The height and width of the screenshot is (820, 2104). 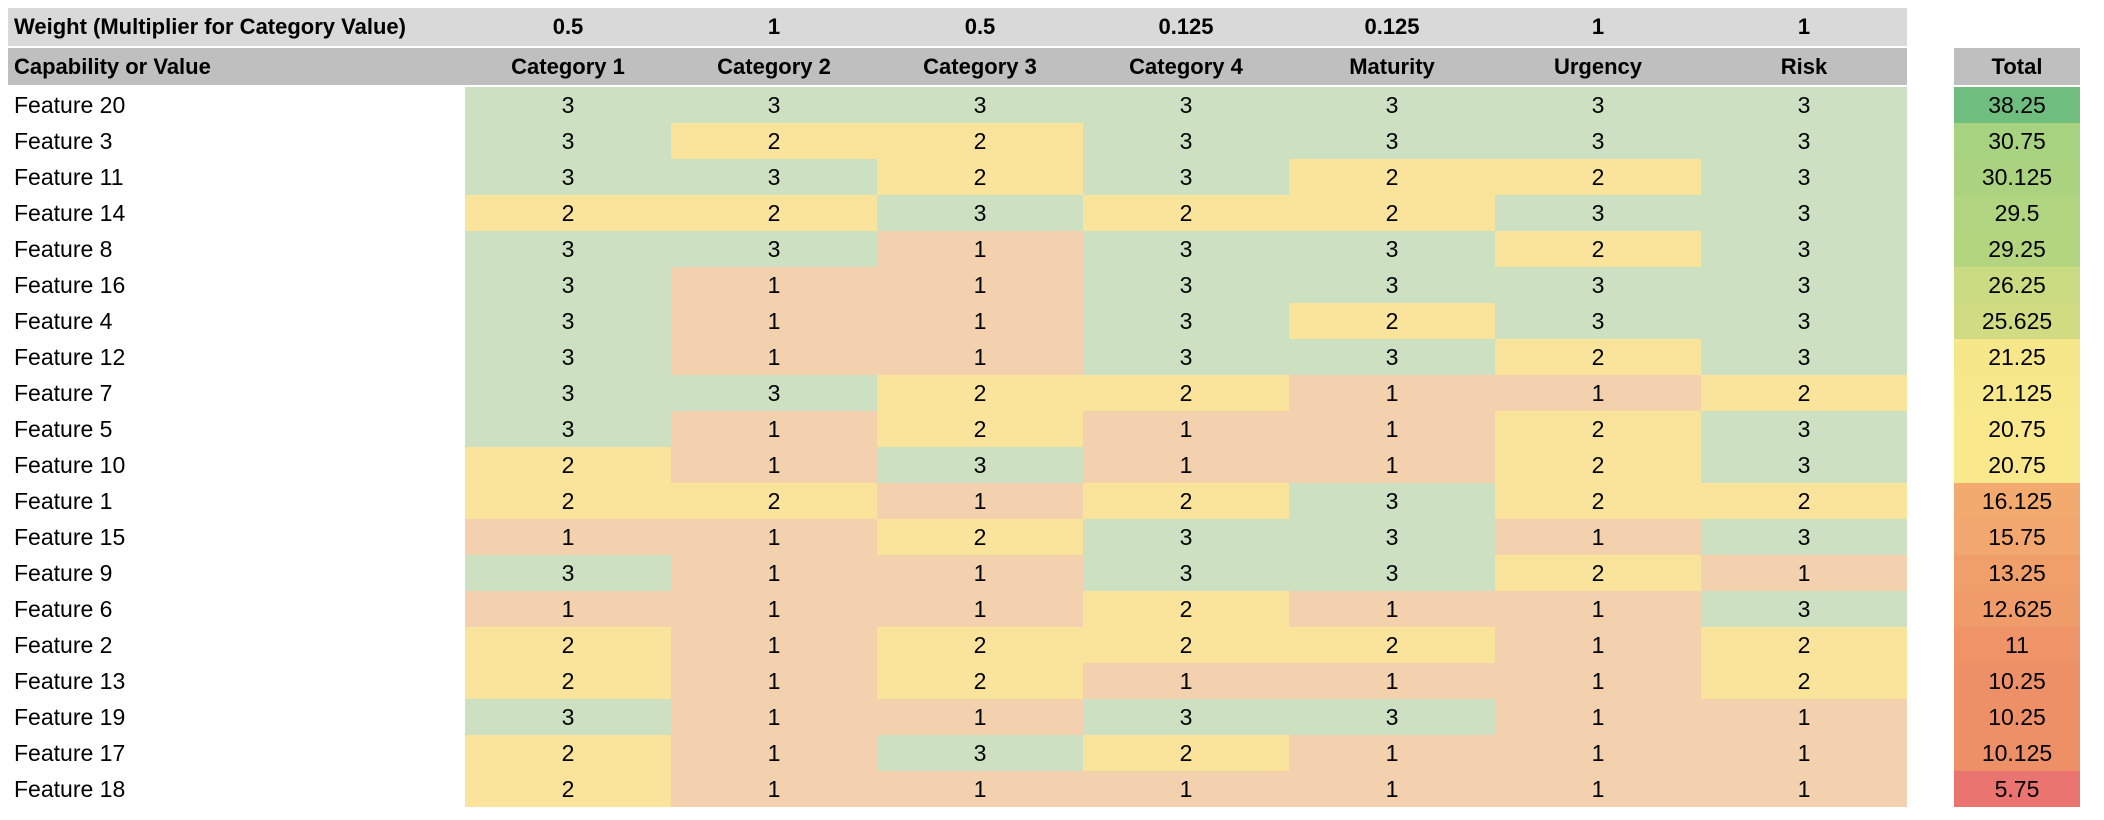 I want to click on total-header-cell: Total, so click(x=2017, y=67).